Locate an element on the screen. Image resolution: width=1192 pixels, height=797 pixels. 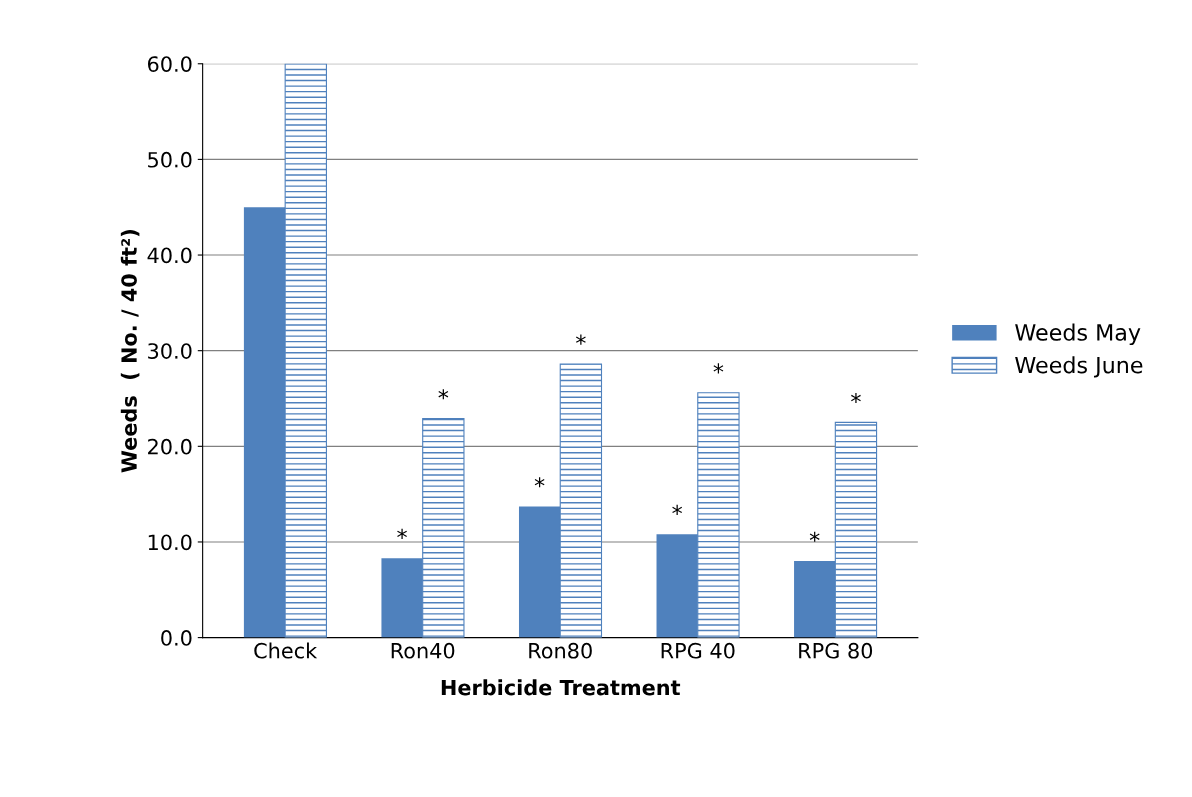
y-tick-label: 30.0 is located at coordinates (170, 351).